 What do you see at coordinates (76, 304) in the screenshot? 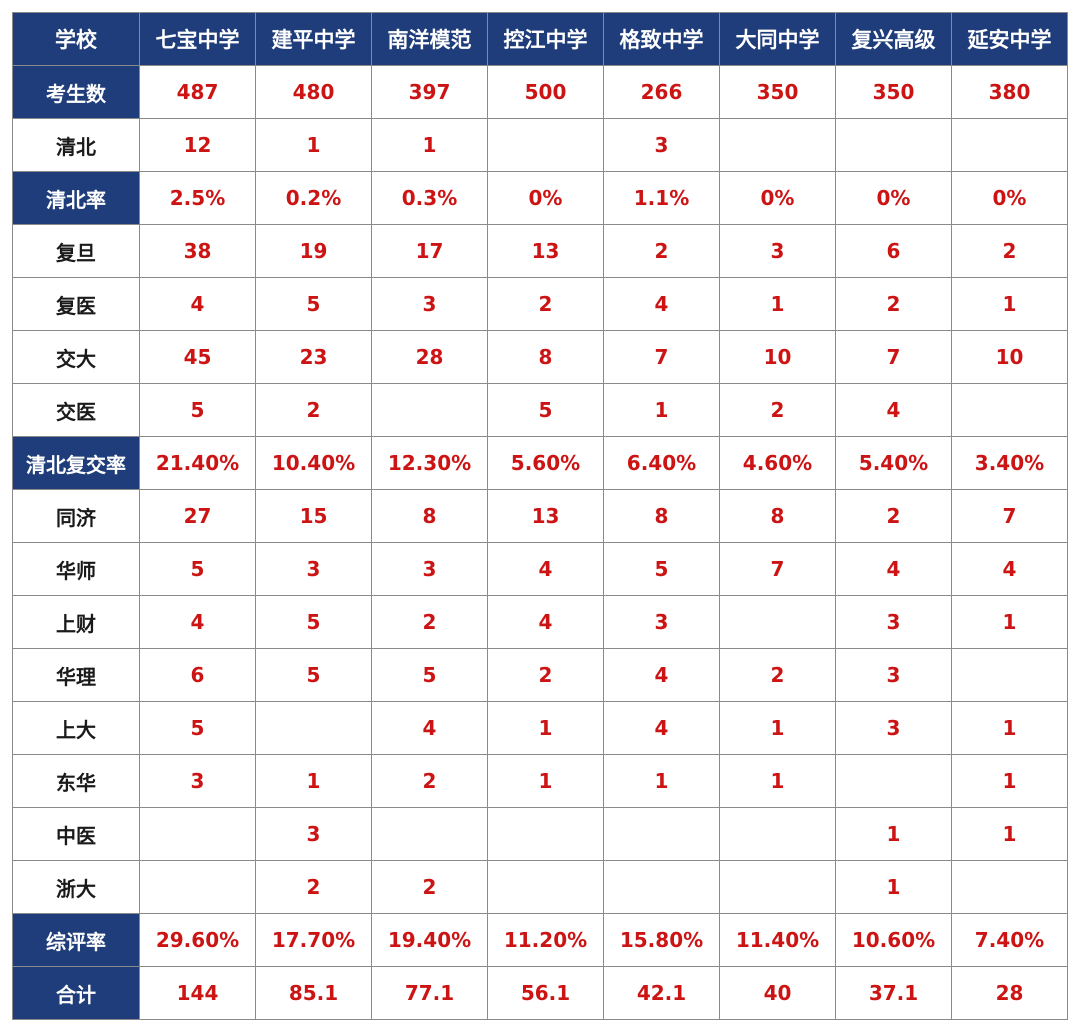
I see `row-header: 复医` at bounding box center [76, 304].